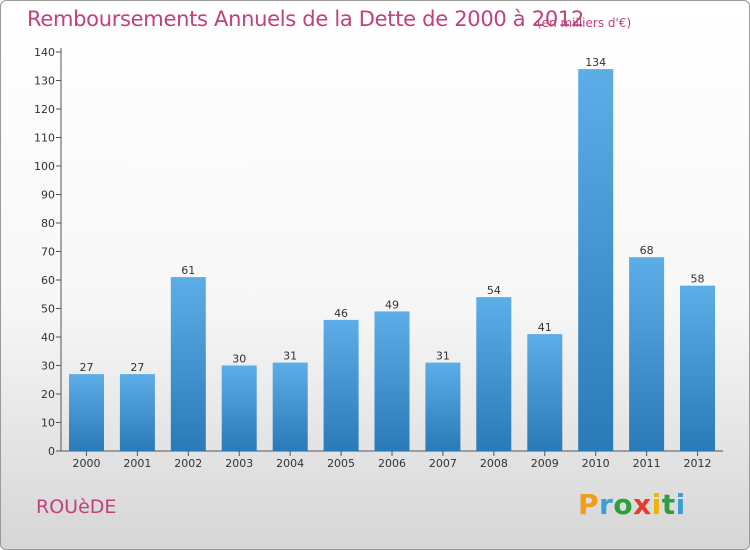 The image size is (750, 550). What do you see at coordinates (48, 195) in the screenshot?
I see `y-tick-label: 90` at bounding box center [48, 195].